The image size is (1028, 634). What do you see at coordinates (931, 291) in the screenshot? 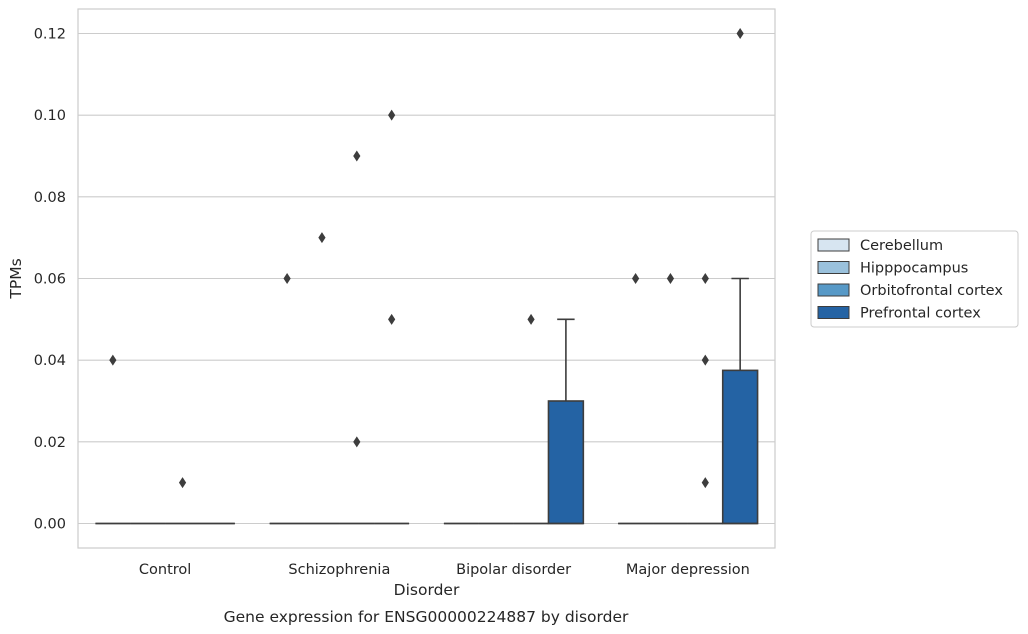
I see `legend-label: Orbitofrontal cortex` at bounding box center [931, 291].